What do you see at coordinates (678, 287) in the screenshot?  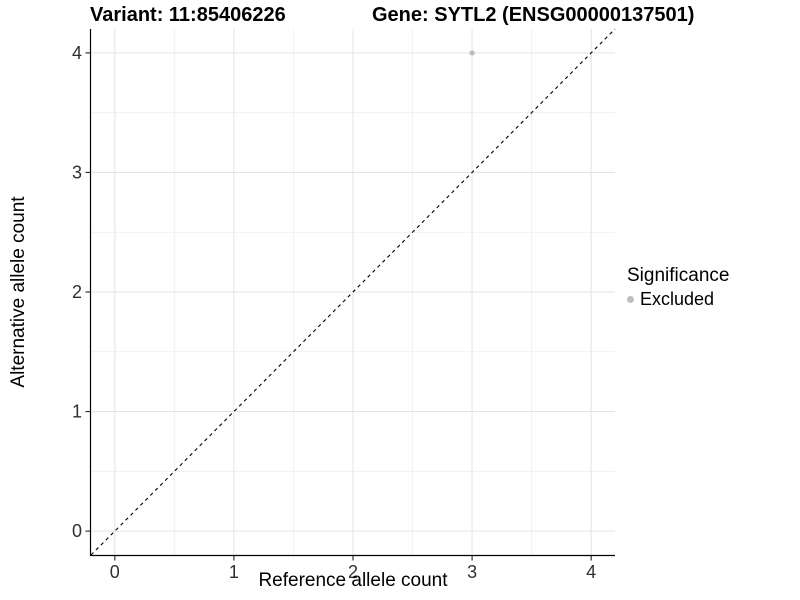 I see `legend: Significance Excluded` at bounding box center [678, 287].